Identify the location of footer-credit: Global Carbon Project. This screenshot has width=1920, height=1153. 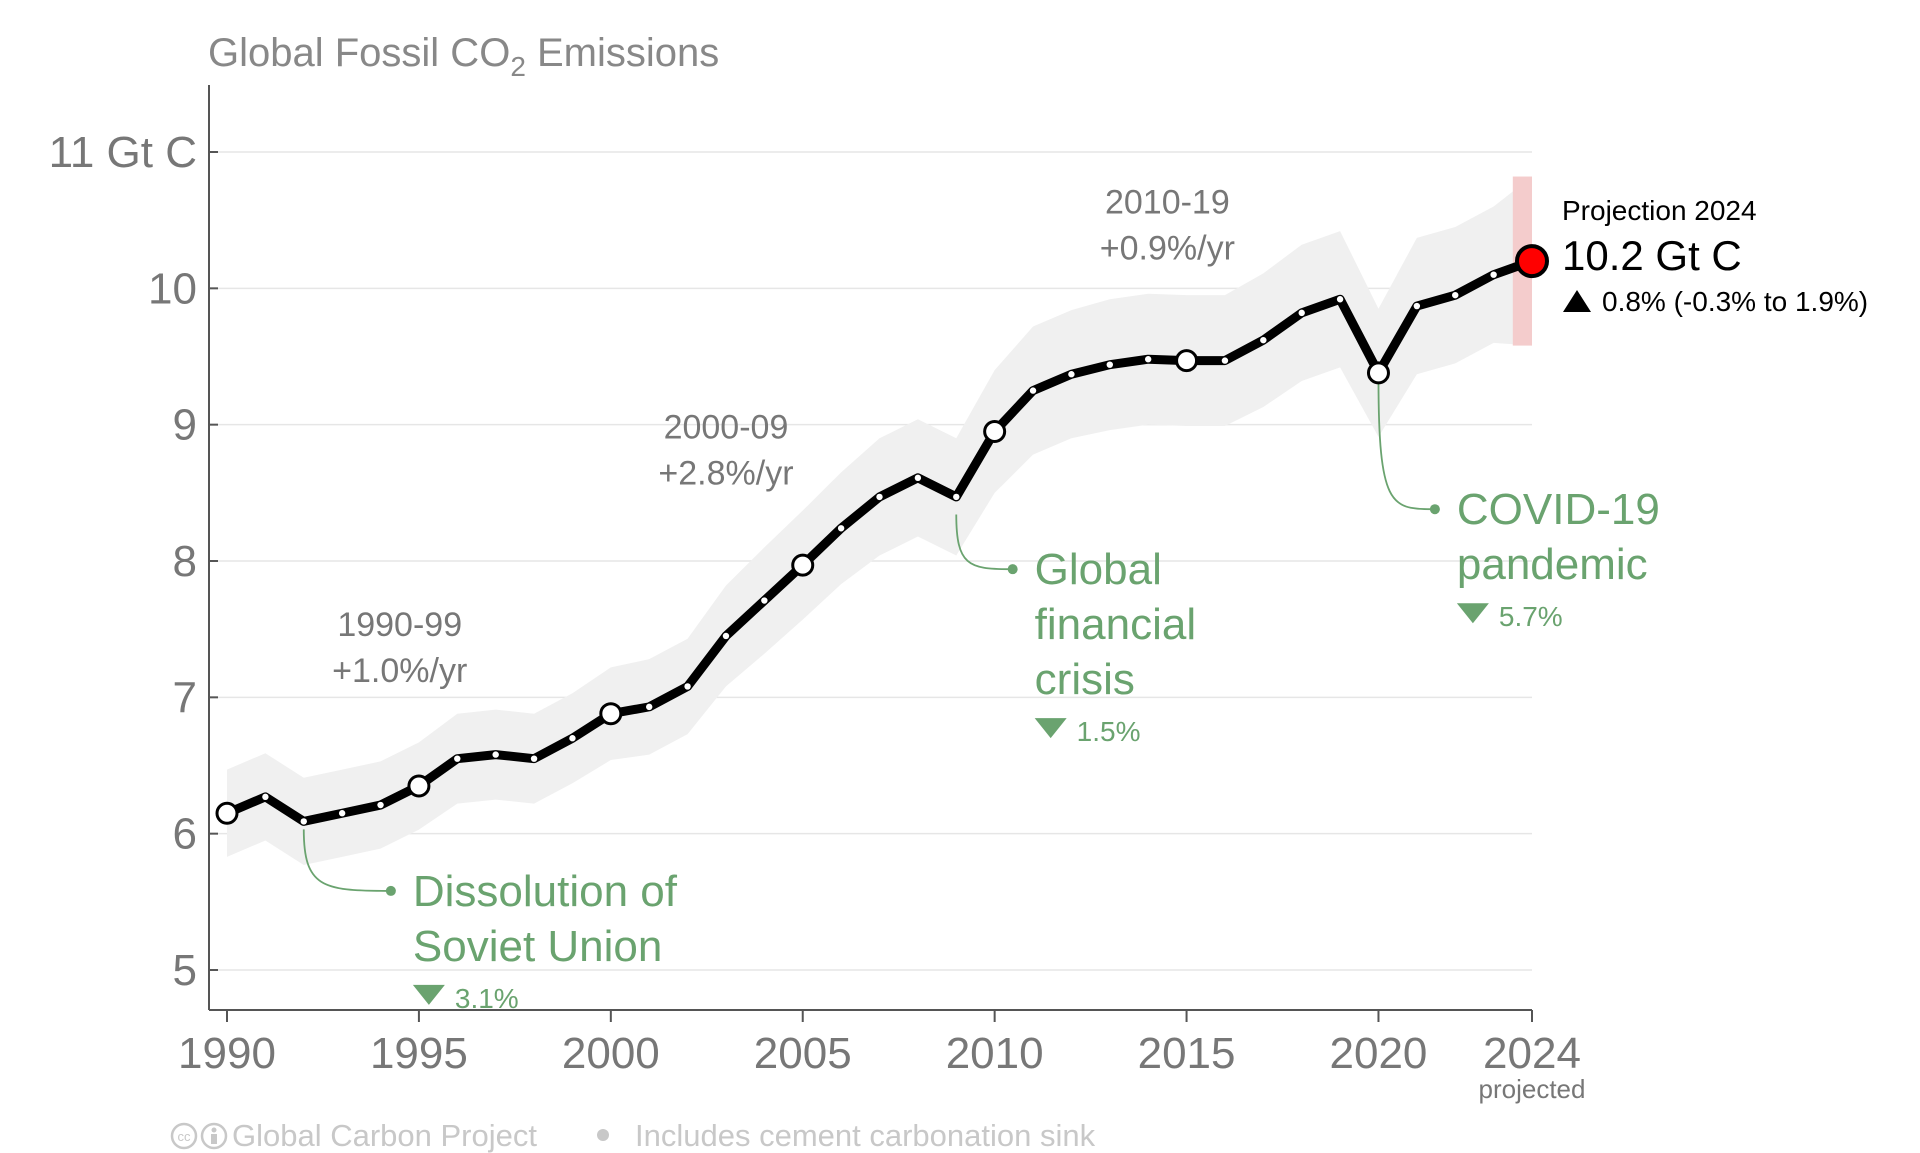
(384, 1135).